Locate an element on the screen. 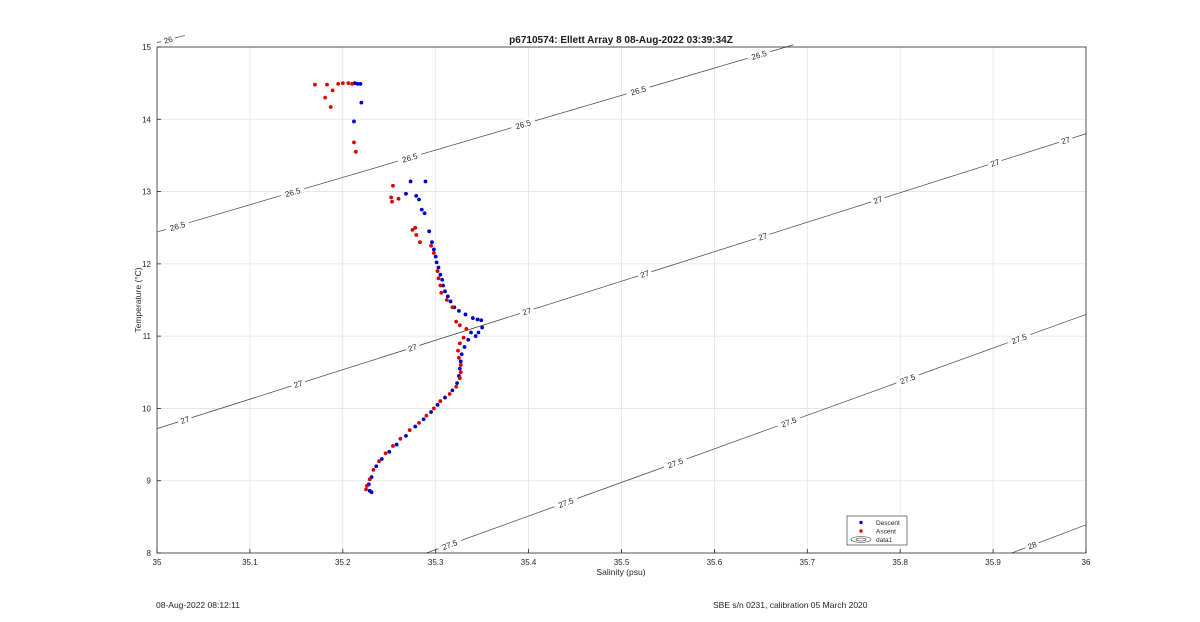 The width and height of the screenshot is (1200, 622). footer-timestamp: 08-Aug-2022 08:12:11 is located at coordinates (198, 605).